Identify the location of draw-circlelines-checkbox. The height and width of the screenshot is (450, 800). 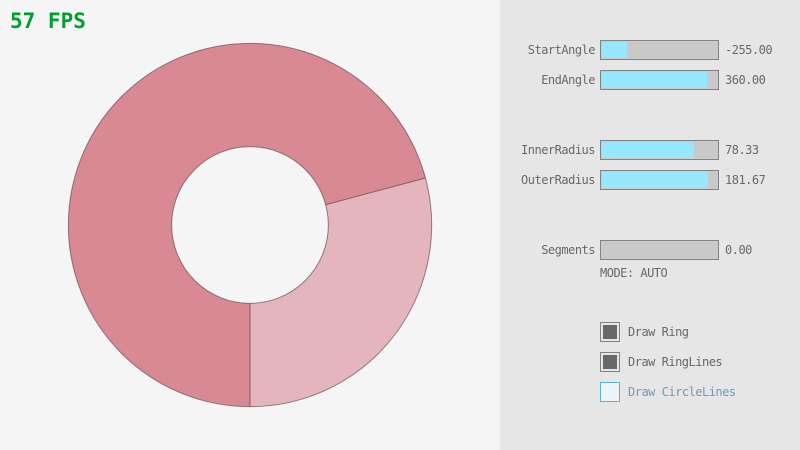
(610, 392).